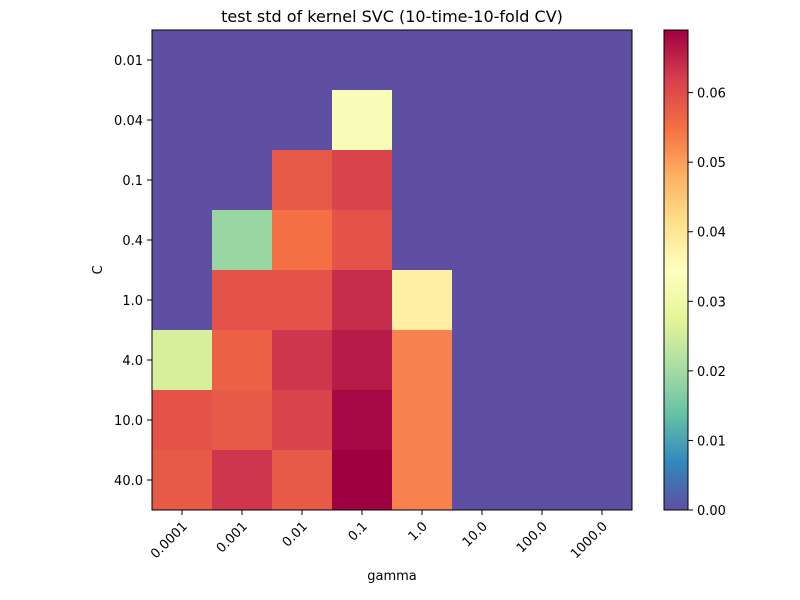  Describe the element at coordinates (711, 94) in the screenshot. I see `colorbar-tick-label: 0.06` at that location.